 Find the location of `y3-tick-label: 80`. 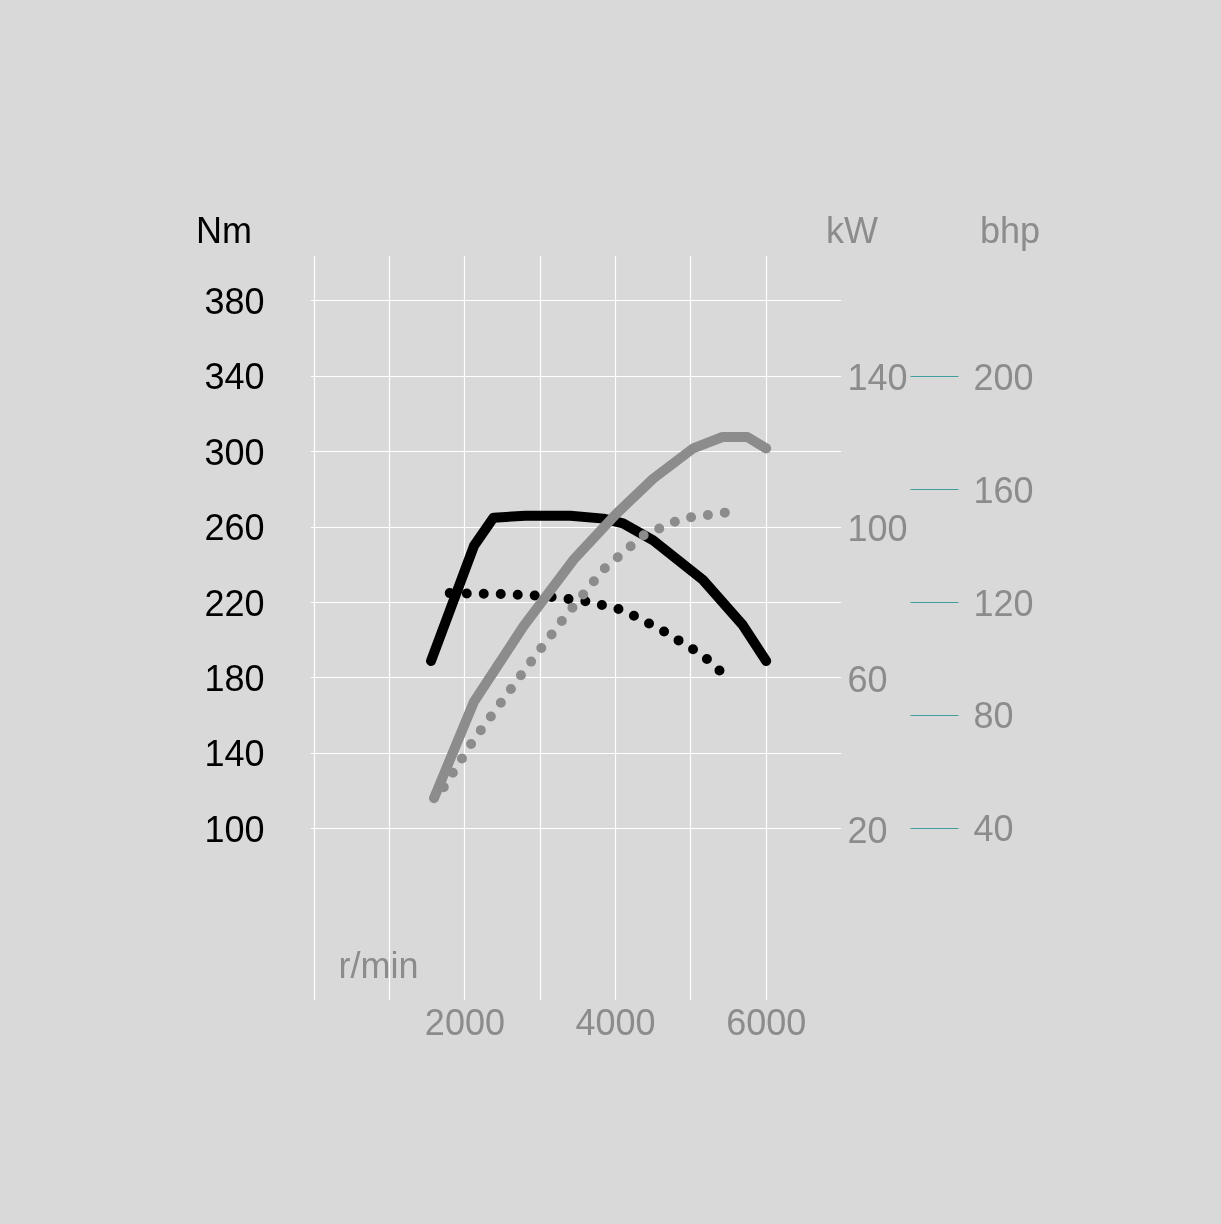

y3-tick-label: 80 is located at coordinates (993, 716).